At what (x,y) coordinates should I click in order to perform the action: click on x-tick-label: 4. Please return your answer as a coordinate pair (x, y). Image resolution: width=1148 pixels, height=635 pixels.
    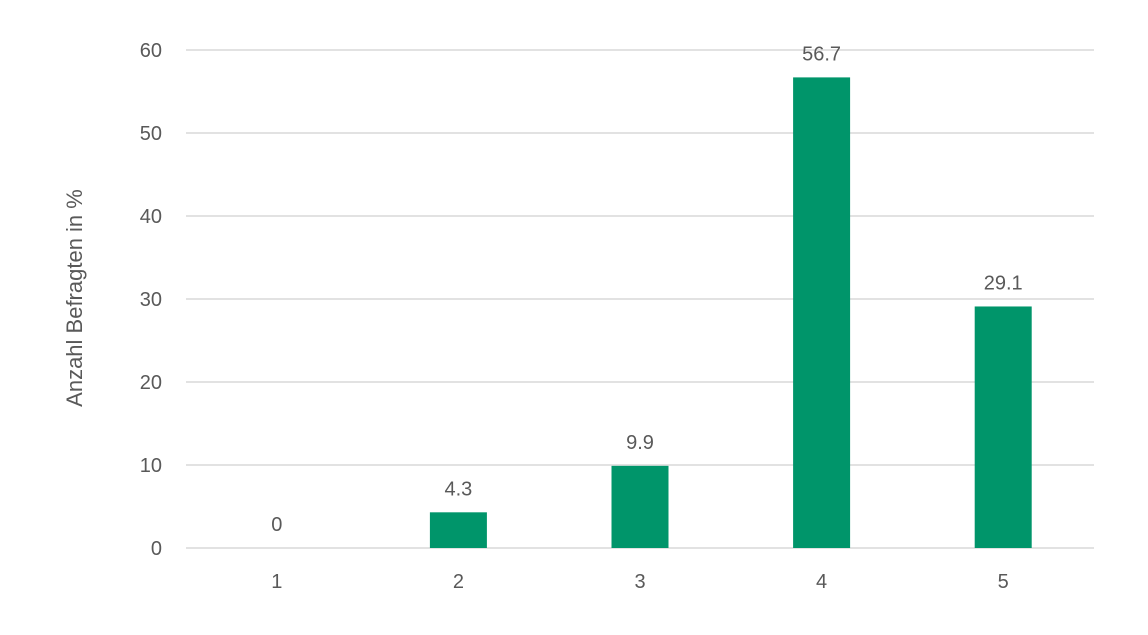
    Looking at the image, I should click on (821, 582).